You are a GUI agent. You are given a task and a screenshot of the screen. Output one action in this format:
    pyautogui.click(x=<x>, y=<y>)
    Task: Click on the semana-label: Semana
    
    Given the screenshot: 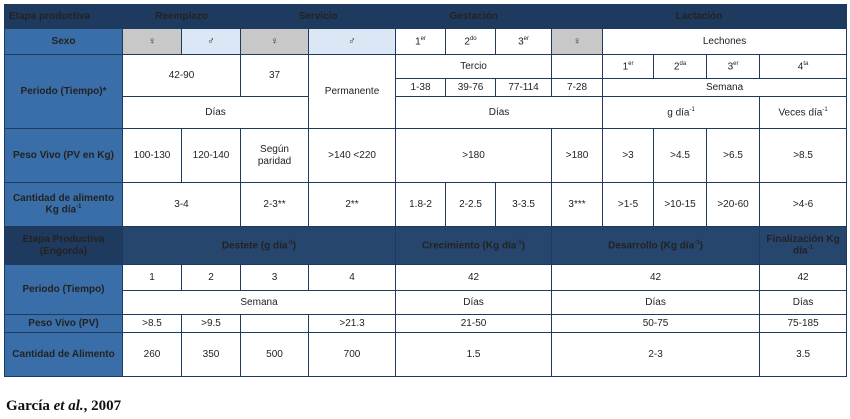 What is the action you would take?
    pyautogui.click(x=725, y=87)
    